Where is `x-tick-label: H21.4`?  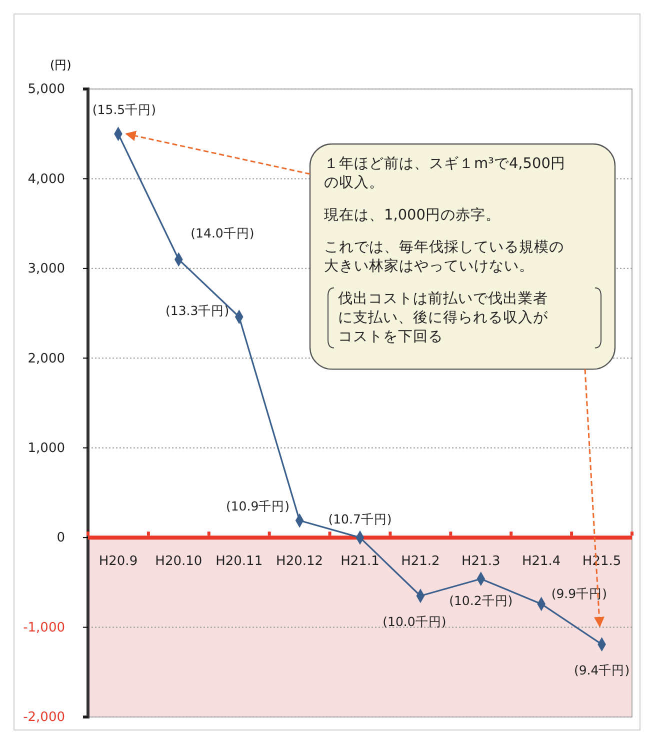 x-tick-label: H21.4 is located at coordinates (541, 561).